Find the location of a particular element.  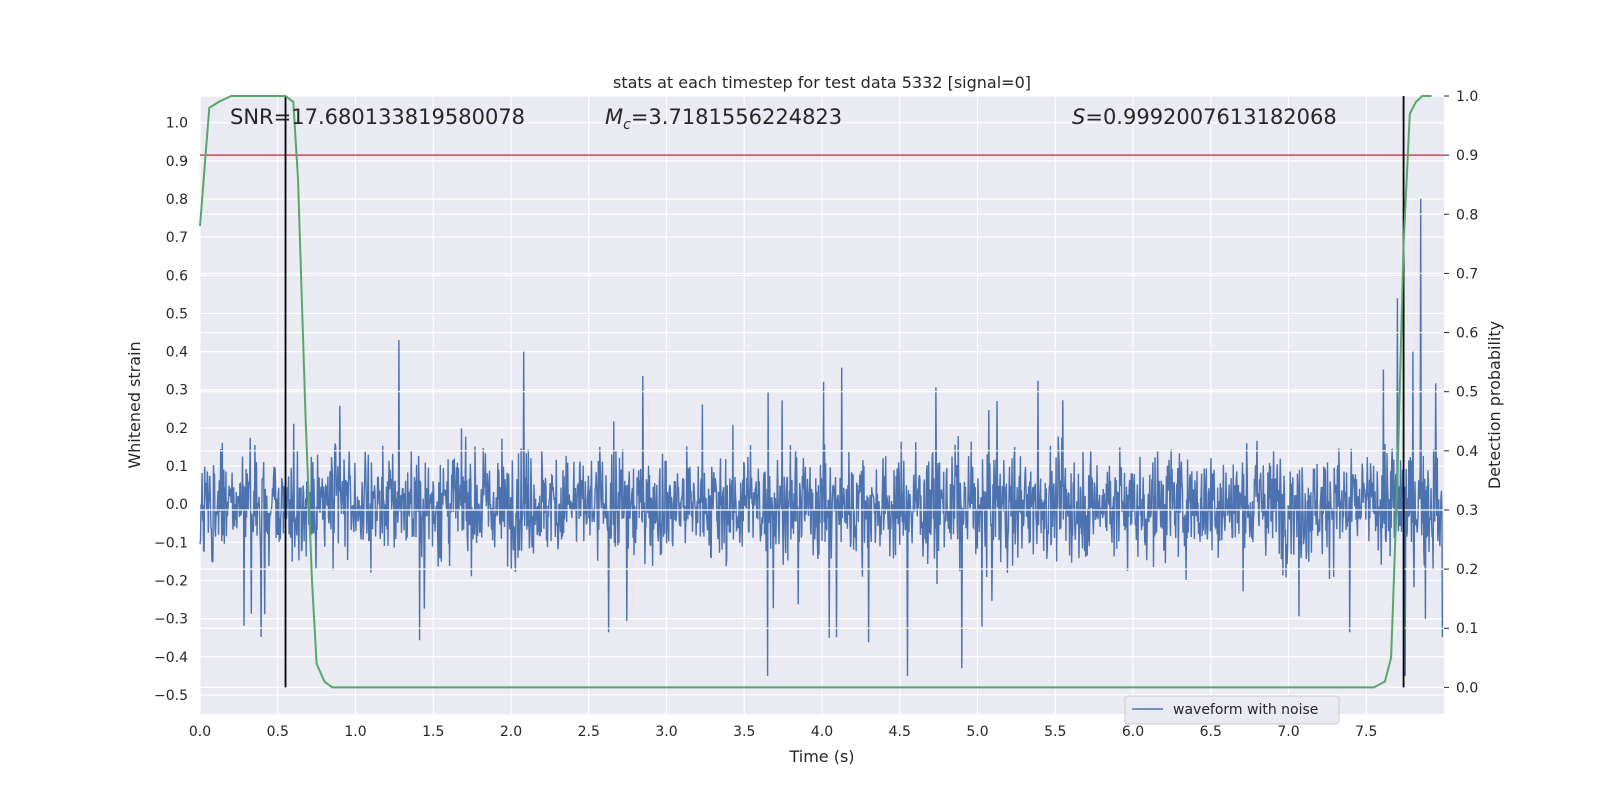

legend-label-waveform: waveform with noise is located at coordinates (1245, 710).